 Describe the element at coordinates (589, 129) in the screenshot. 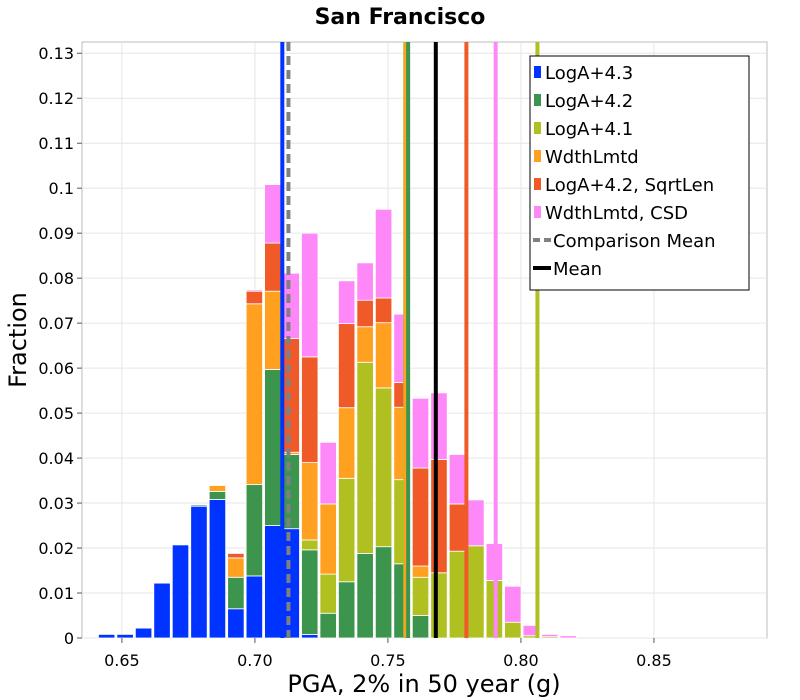

I see `legend-label: LogA+4.1` at that location.